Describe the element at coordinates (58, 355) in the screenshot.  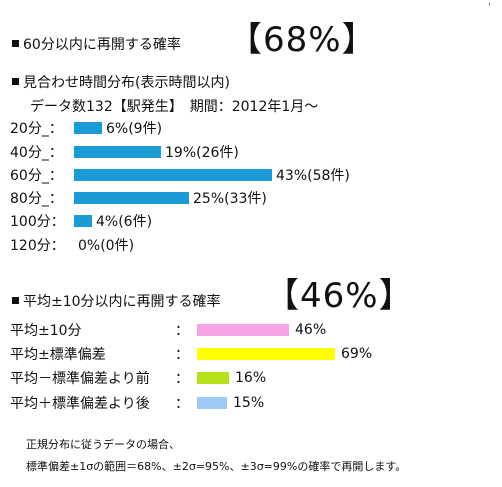
I see `cmp-category-label: 平均±標準偏差` at that location.